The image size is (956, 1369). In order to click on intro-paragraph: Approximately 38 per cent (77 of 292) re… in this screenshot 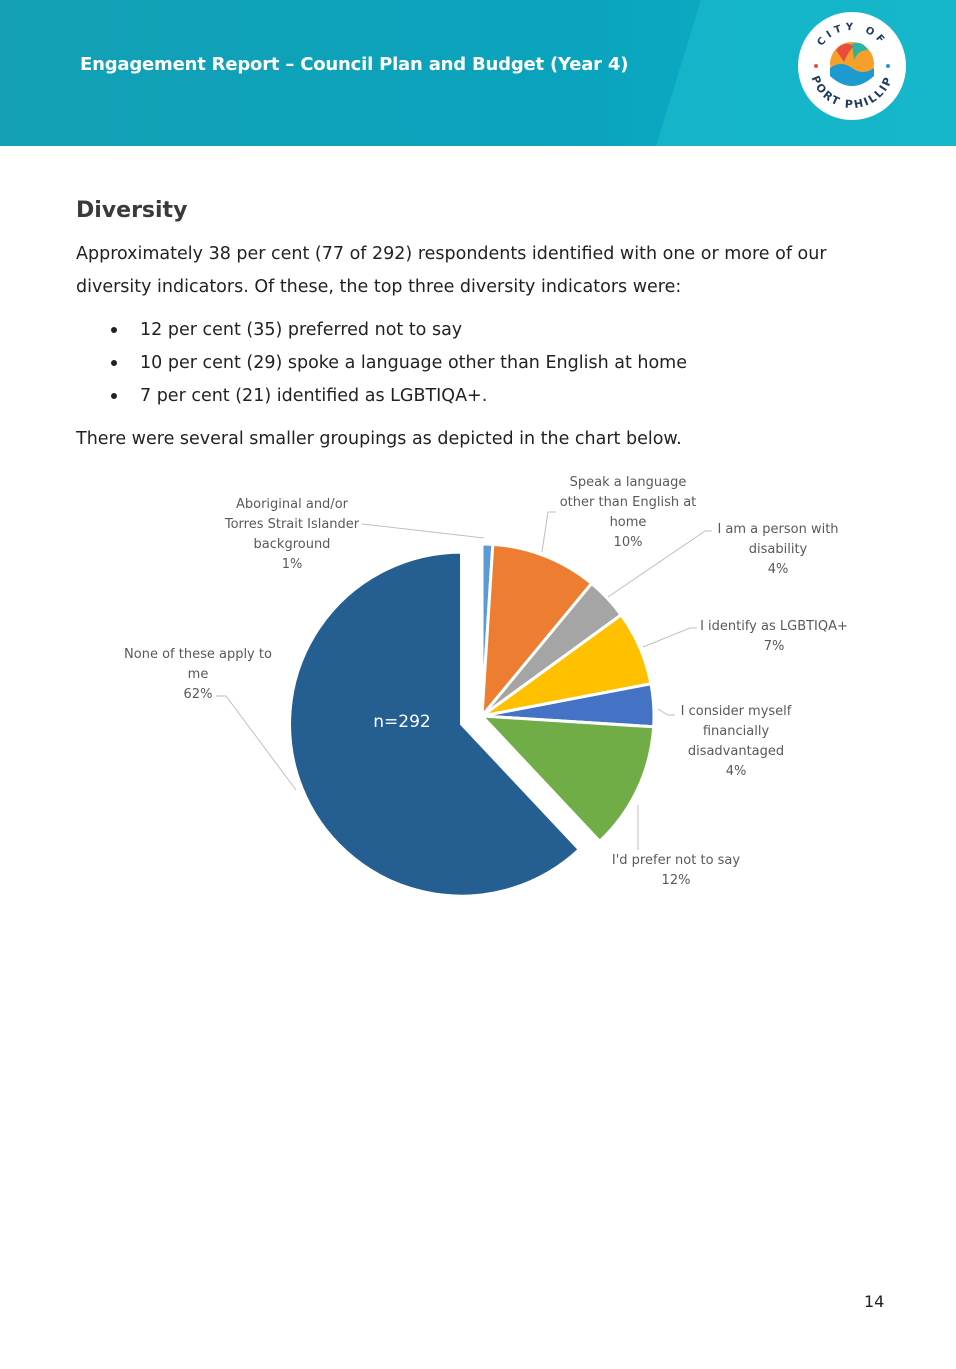, I will do `click(451, 270)`.